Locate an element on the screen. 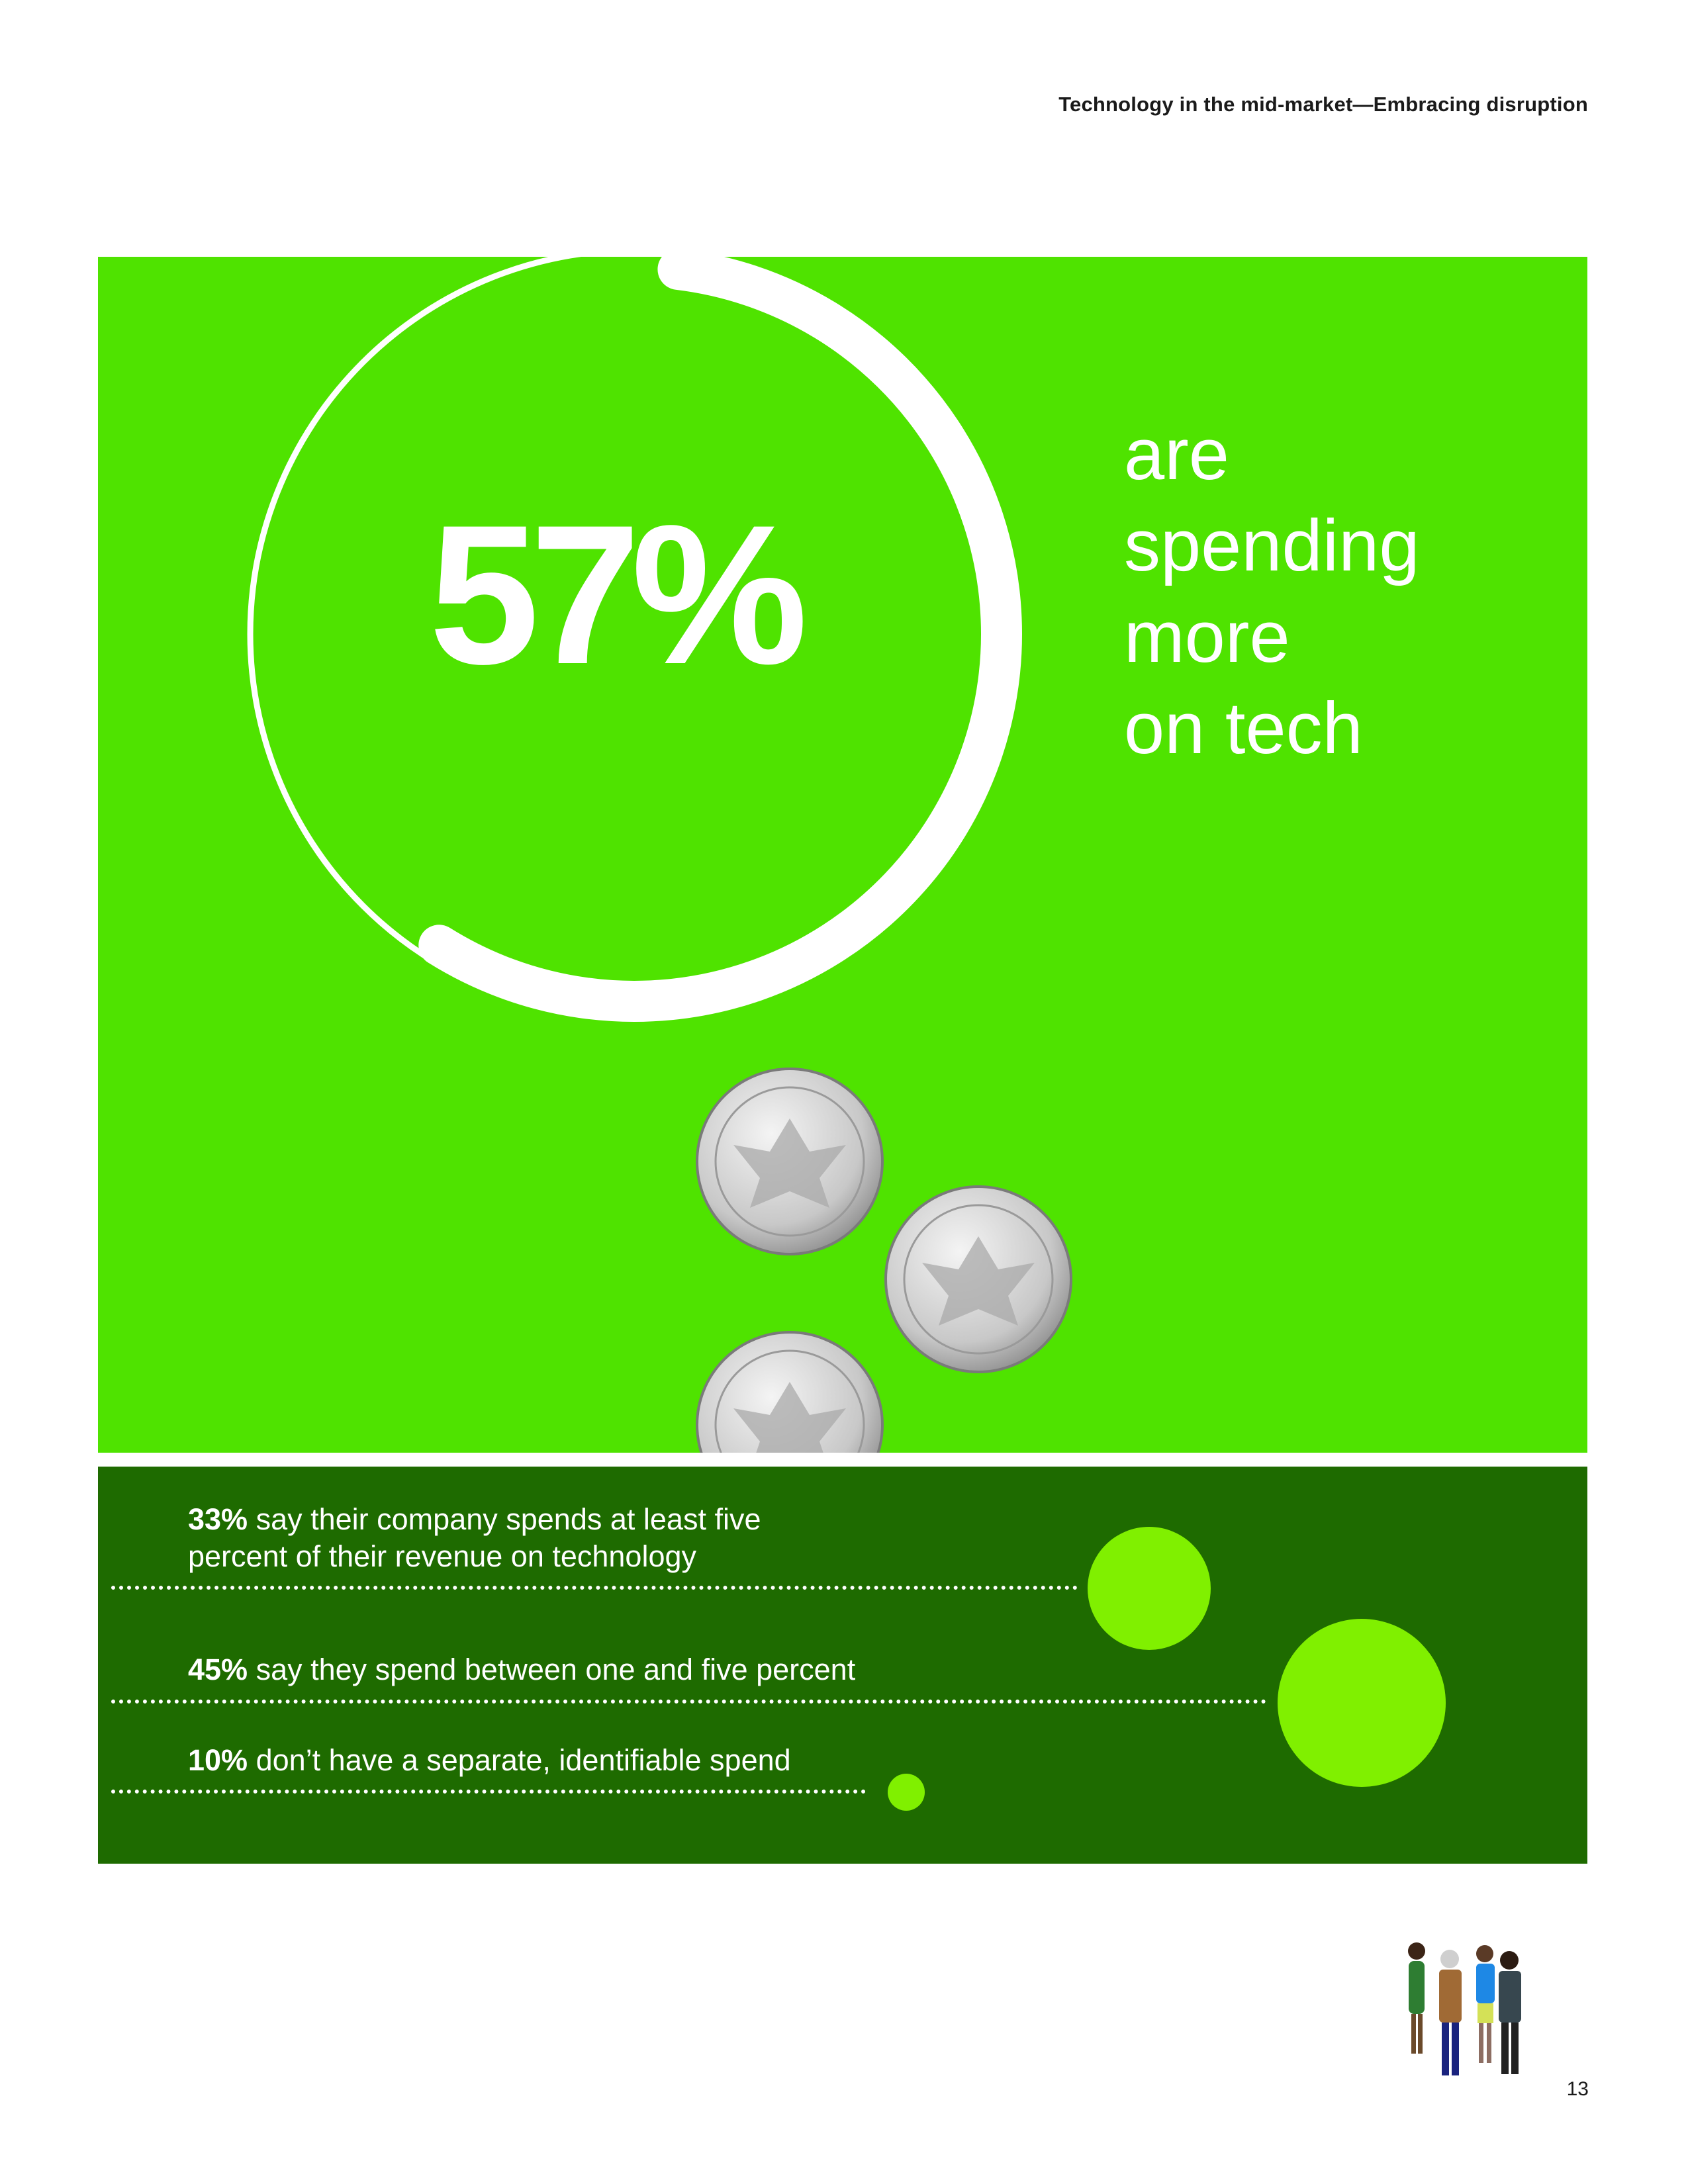 The width and height of the screenshot is (1688, 2184). hero-statement-line: are is located at coordinates (1176, 454).